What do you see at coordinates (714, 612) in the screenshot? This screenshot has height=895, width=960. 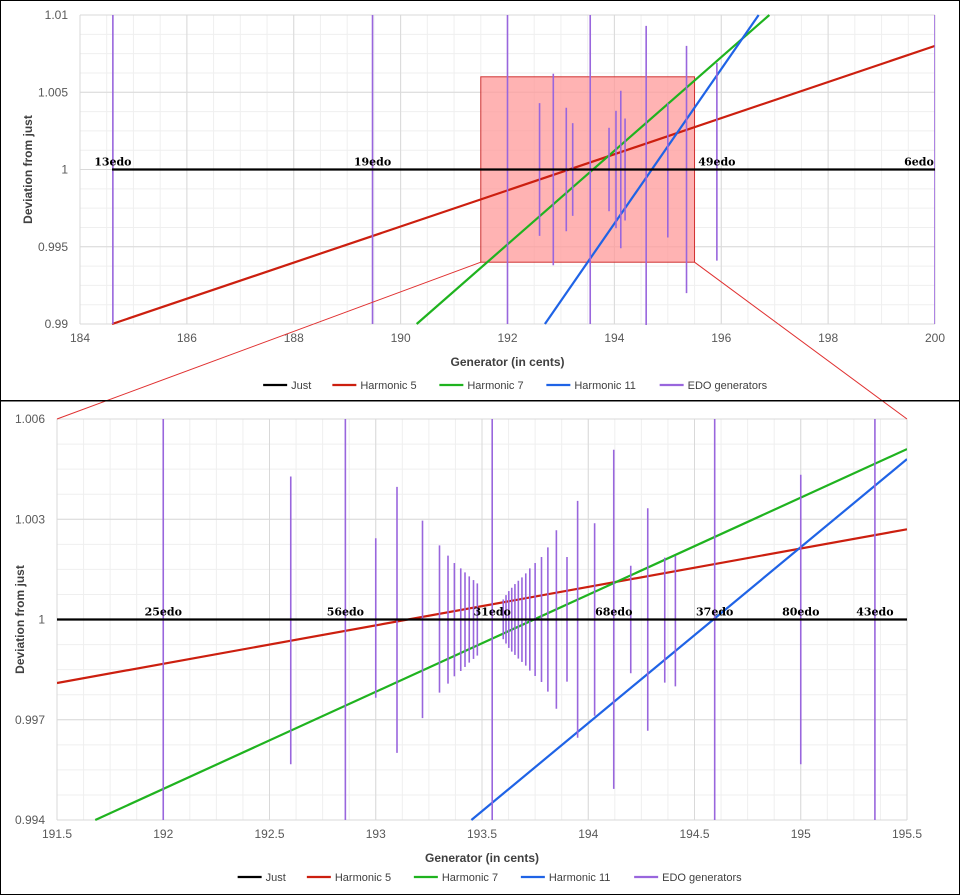 I see `edo-annotation: 37edo` at bounding box center [714, 612].